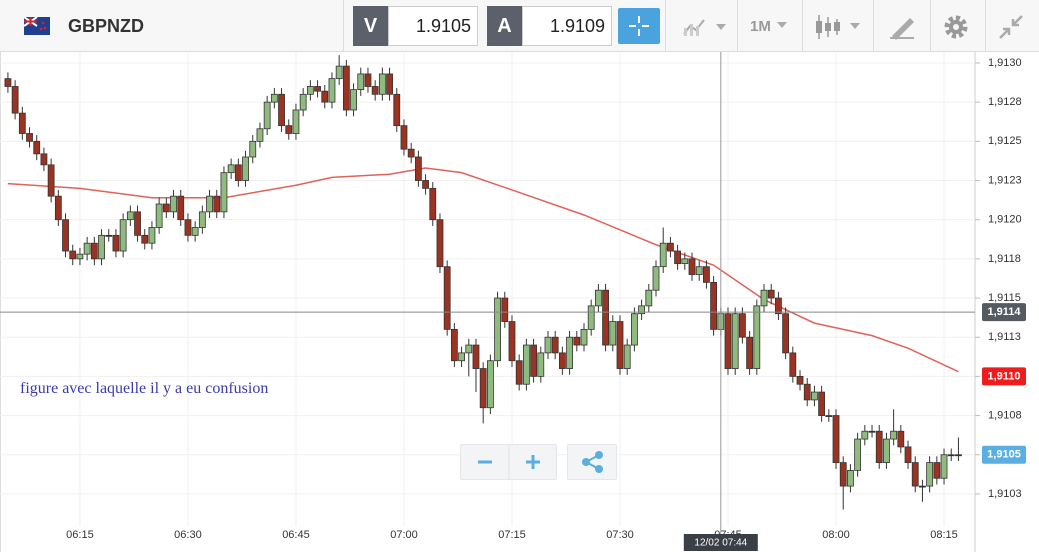 This screenshot has width=1039, height=552. Describe the element at coordinates (838, 27) in the screenshot. I see `candle-type-button` at that location.